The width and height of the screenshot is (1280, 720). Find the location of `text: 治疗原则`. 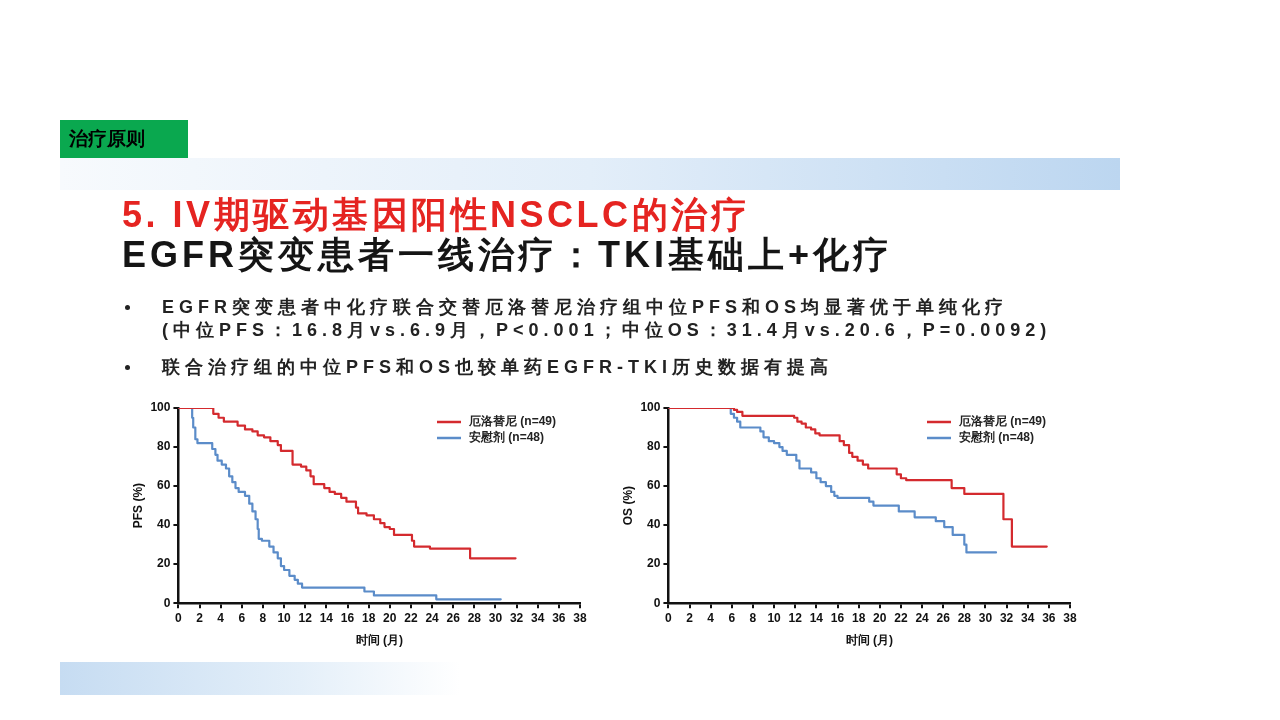

text: 治疗原则 is located at coordinates (124, 139).